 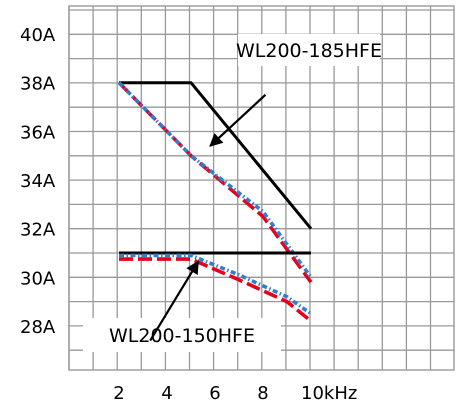 What do you see at coordinates (166, 393) in the screenshot?
I see `x-tick-label: 4` at bounding box center [166, 393].